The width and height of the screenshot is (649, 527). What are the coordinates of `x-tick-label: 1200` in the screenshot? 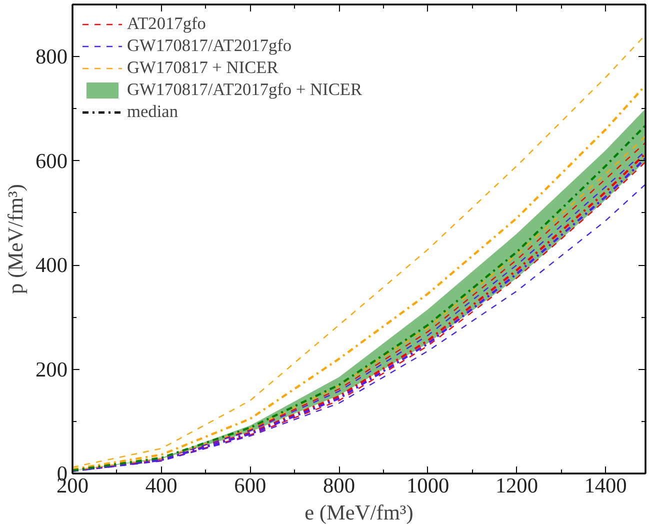 It's located at (516, 486).